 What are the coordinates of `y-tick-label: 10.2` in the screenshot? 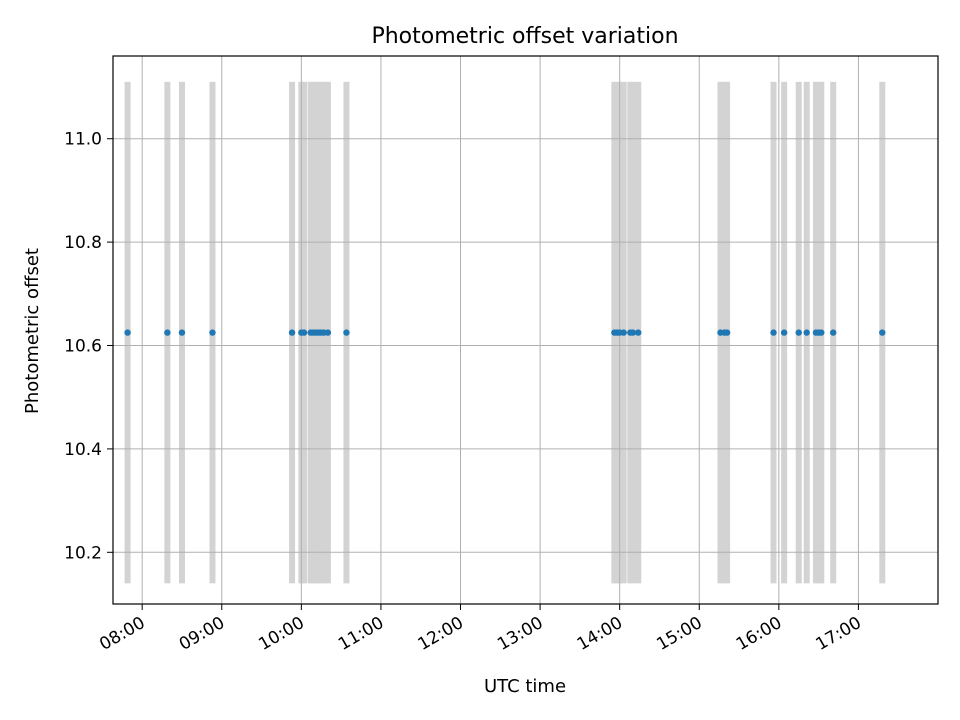 It's located at (83, 553).